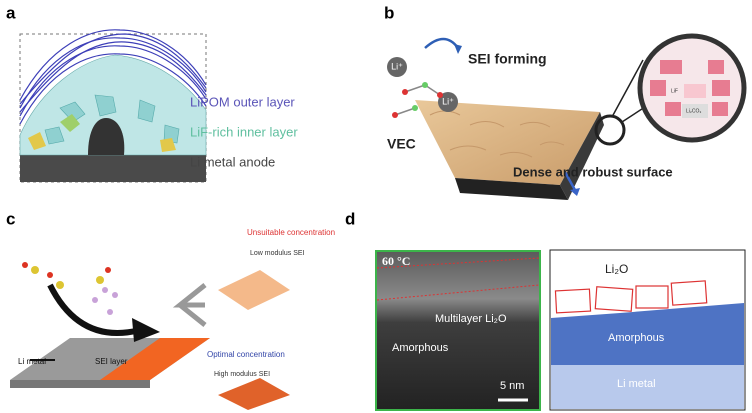  Describe the element at coordinates (647, 330) in the screenshot. I see `schematic` at that location.